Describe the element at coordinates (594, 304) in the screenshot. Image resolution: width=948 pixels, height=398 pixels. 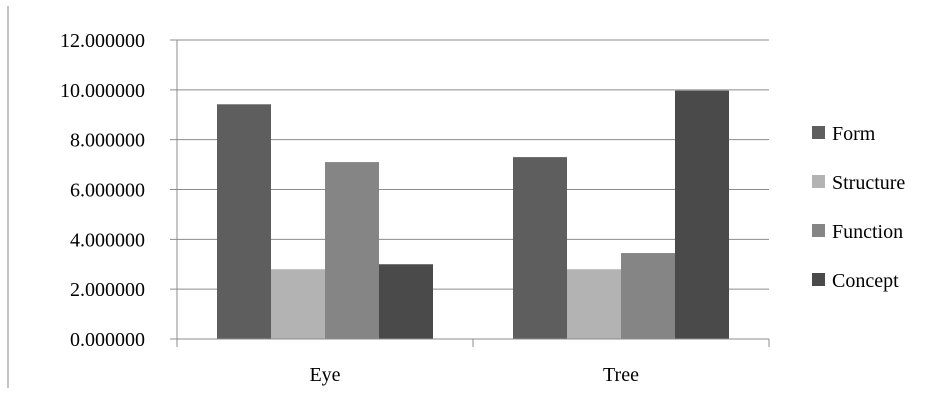
I see `bar-structure-tree` at that location.